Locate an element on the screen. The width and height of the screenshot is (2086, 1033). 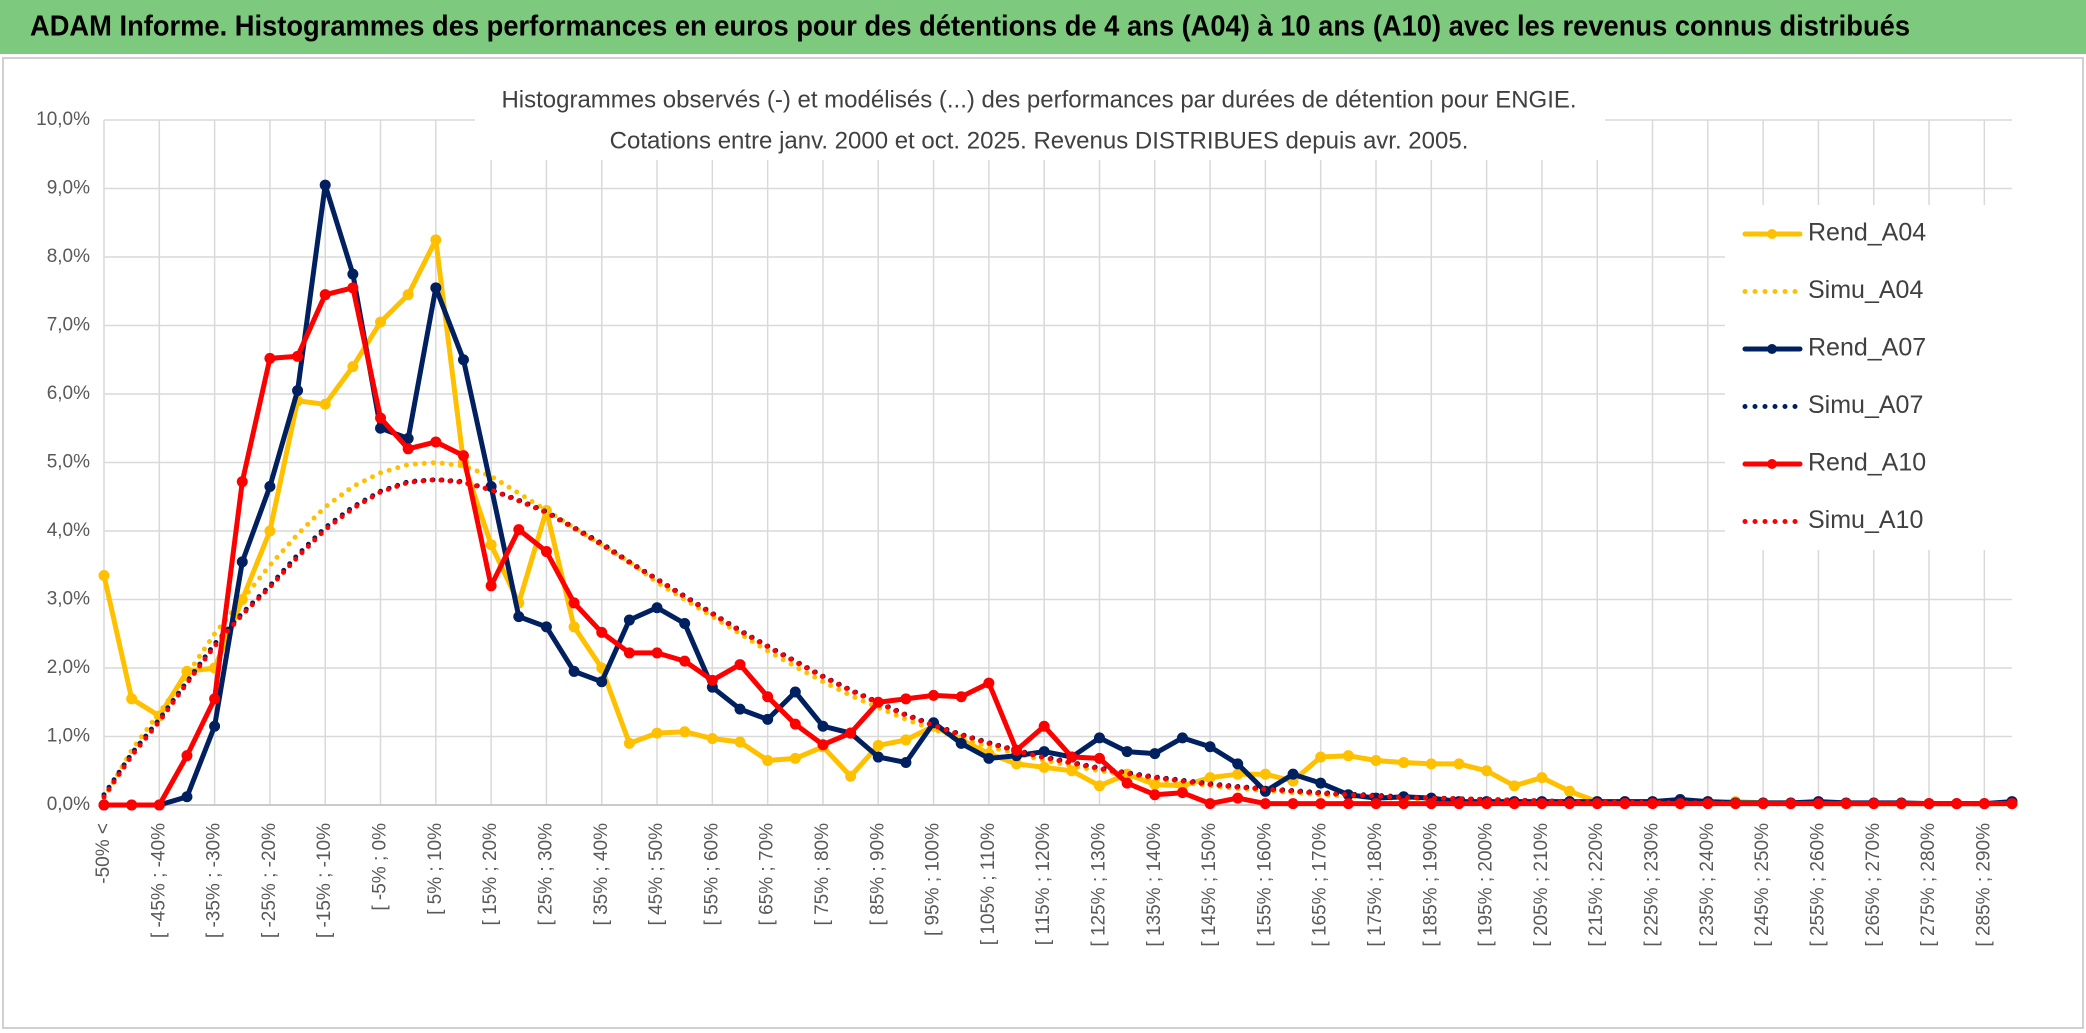
x-tick-label: [ 5% ; 10% is located at coordinates (435, 869).